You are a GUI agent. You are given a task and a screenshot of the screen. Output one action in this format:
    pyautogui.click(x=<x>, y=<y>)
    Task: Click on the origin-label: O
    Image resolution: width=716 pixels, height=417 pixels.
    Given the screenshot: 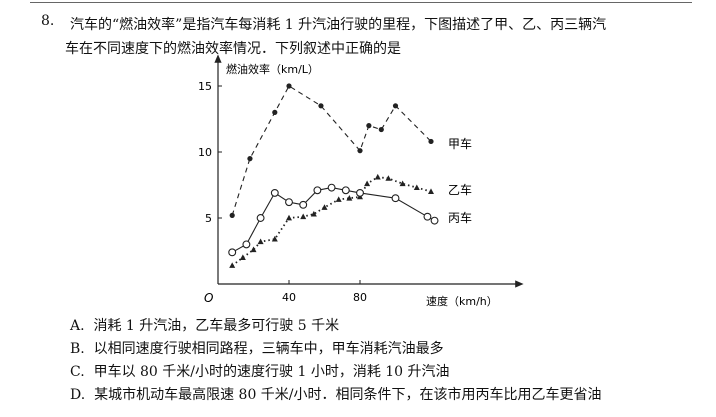 What is the action you would take?
    pyautogui.click(x=208, y=298)
    